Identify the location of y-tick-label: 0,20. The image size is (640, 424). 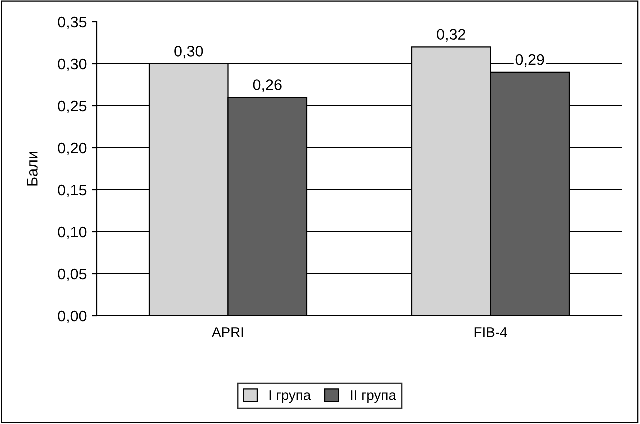
(72, 149).